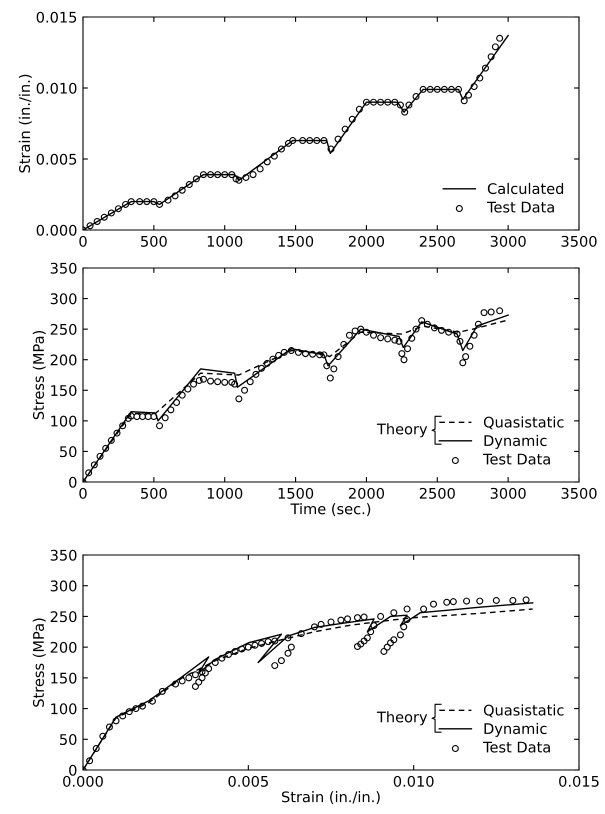 Image resolution: width=605 pixels, height=814 pixels. What do you see at coordinates (56, 17) in the screenshot?
I see `y-tick-label: 0.015` at bounding box center [56, 17].